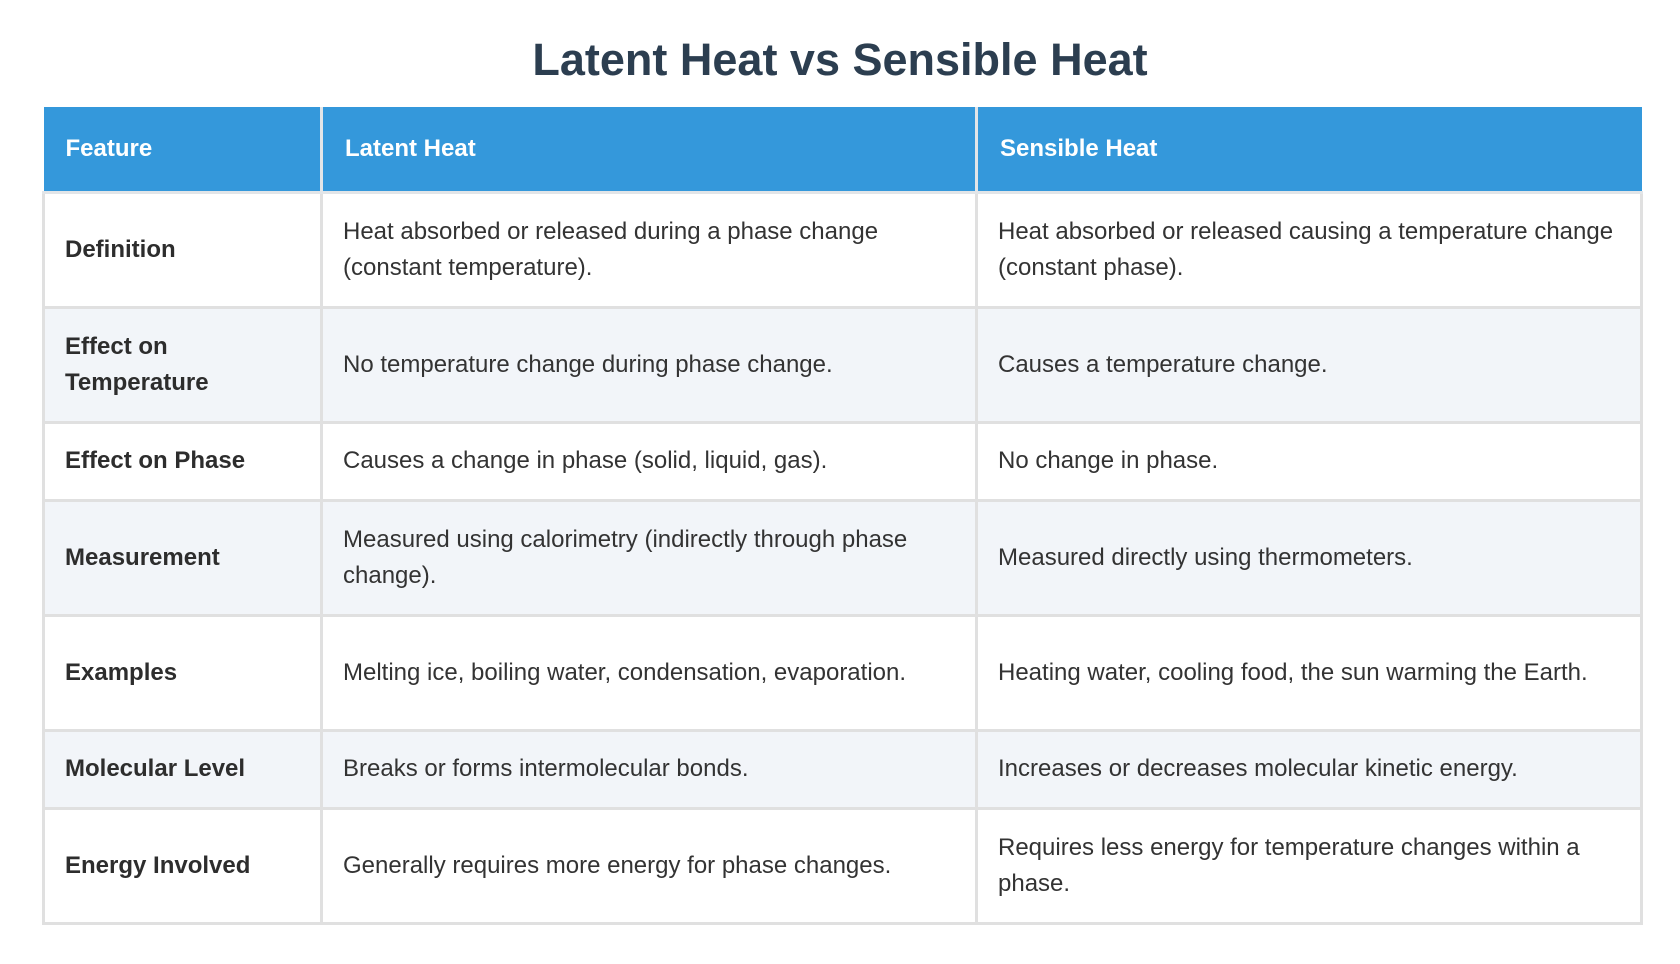  I want to click on feature-cell: Effect on Phase, so click(182, 461).